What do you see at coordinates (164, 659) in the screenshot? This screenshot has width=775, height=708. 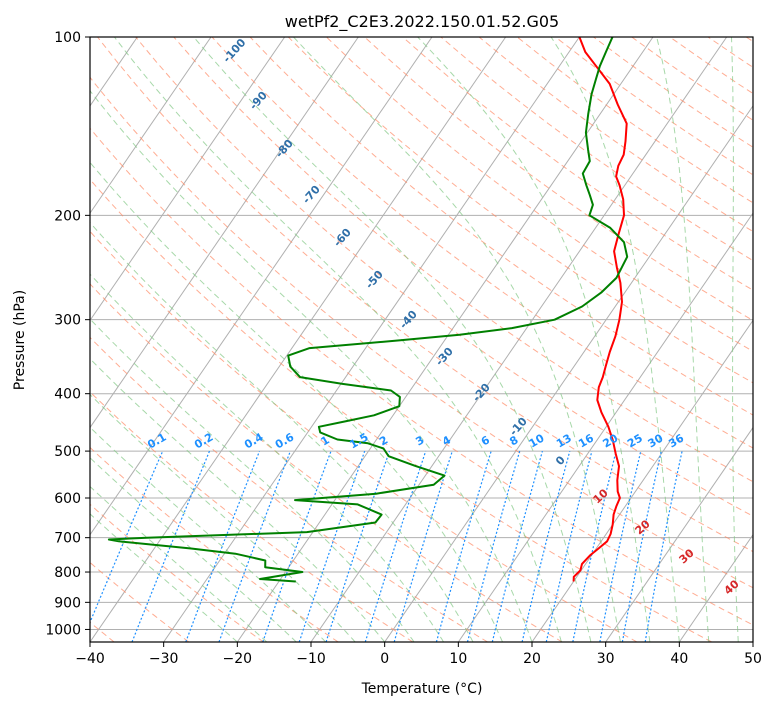 I see `x-tick-label: −30` at bounding box center [164, 659].